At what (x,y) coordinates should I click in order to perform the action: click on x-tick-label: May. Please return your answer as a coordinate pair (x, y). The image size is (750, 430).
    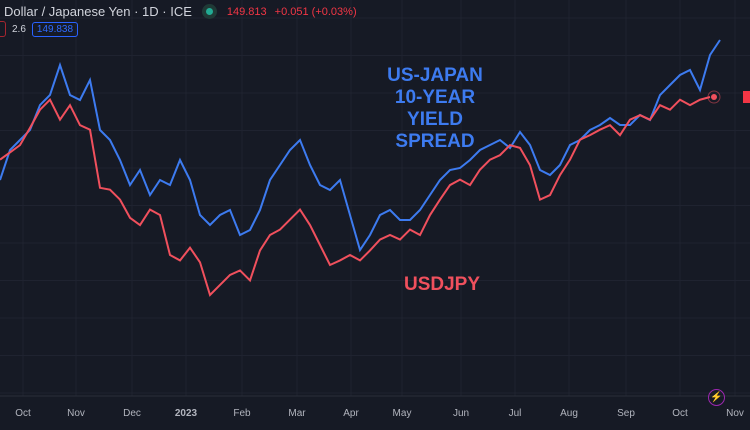
    Looking at the image, I should click on (402, 413).